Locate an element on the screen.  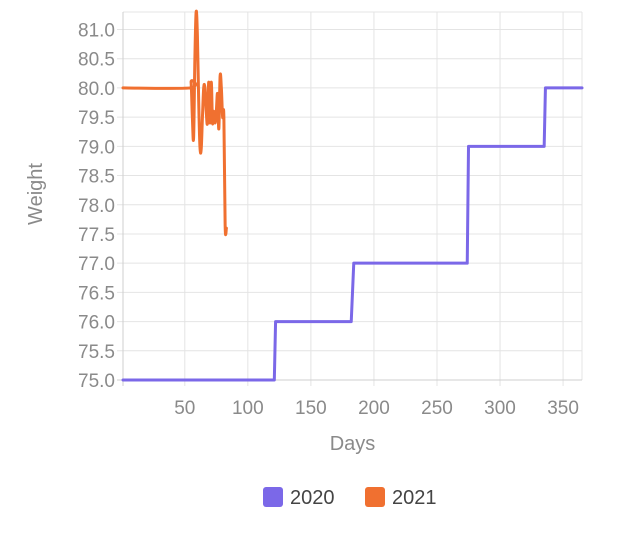
y-tick-label: 80.0 is located at coordinates (96, 89).